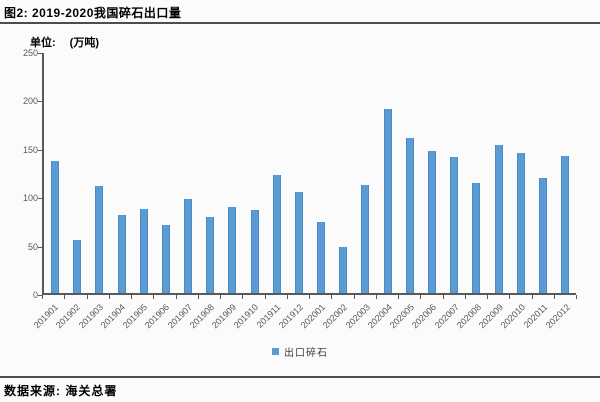  Describe the element at coordinates (306, 353) in the screenshot. I see `legend-series-label: 出口碎石` at that location.